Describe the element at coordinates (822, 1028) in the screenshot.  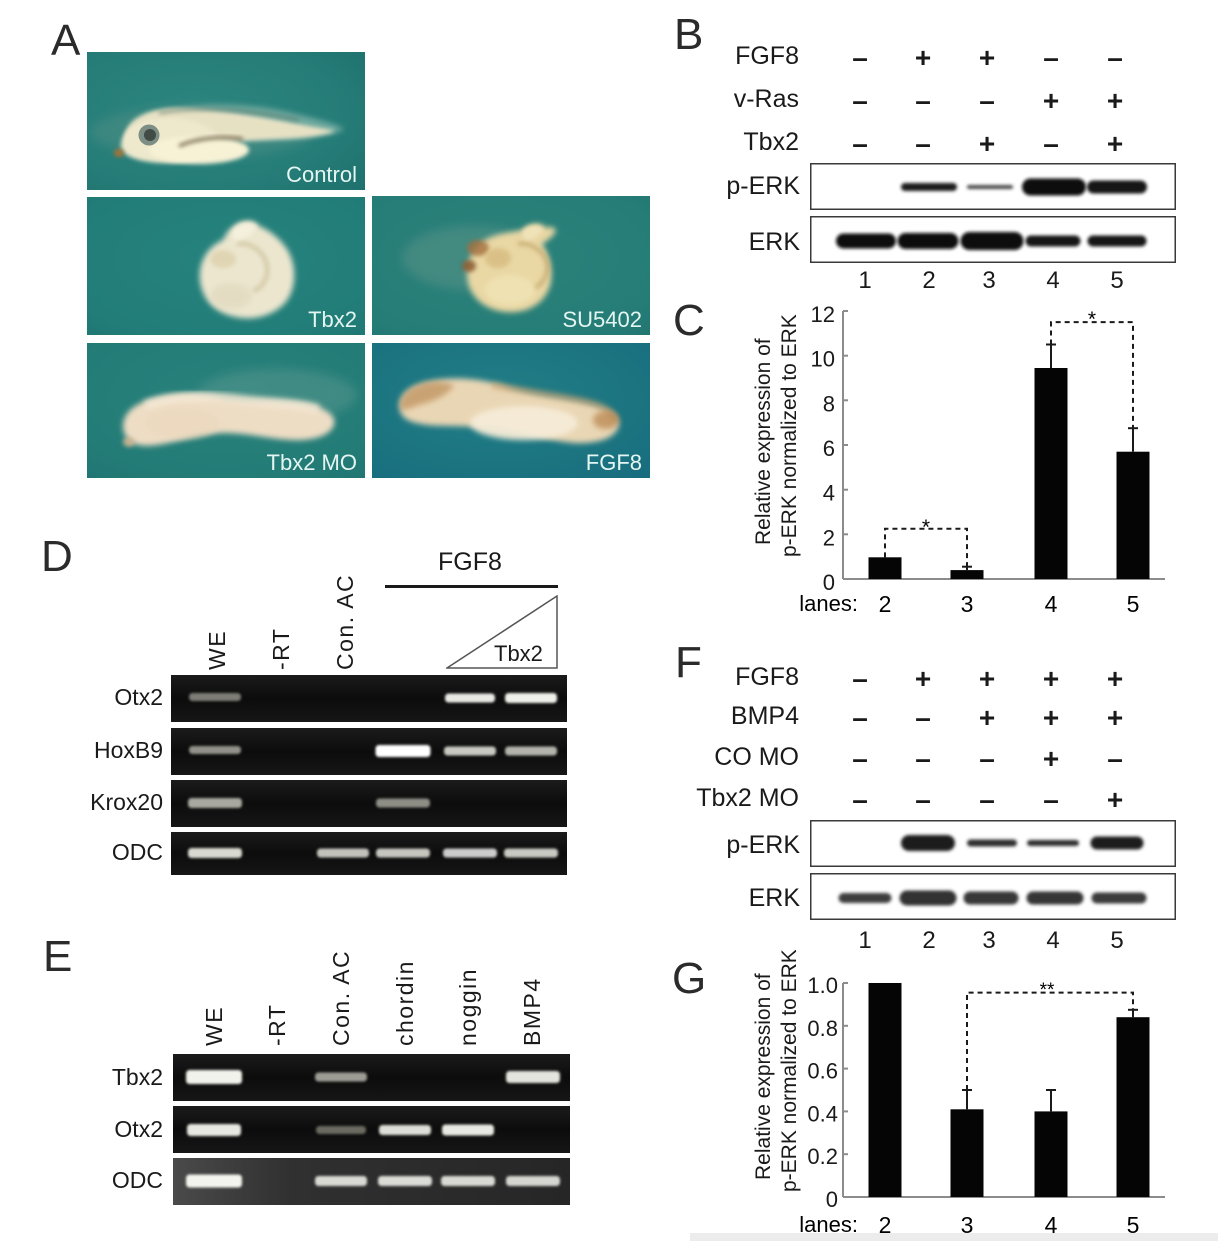
I see `svg-text: 0.8` at that location.